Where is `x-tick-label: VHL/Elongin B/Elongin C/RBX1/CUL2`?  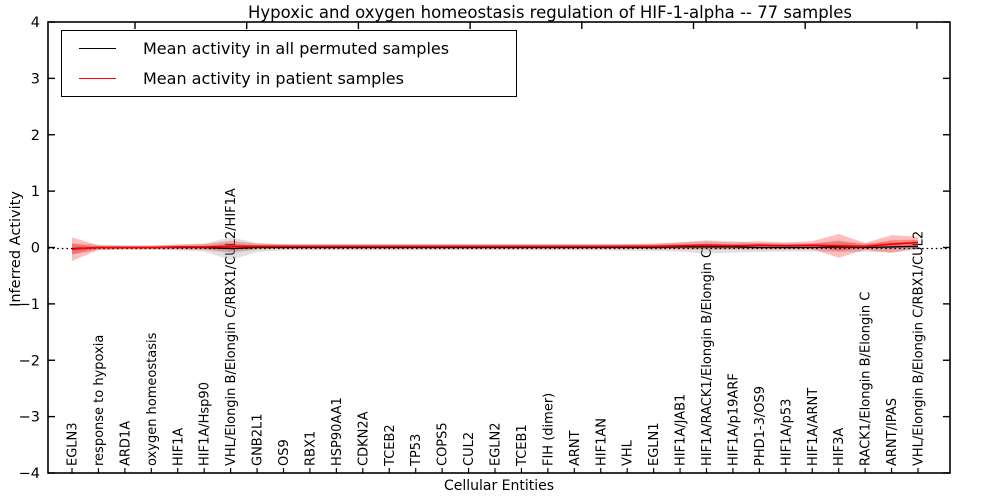
x-tick-label: VHL/Elongin B/Elongin C/RBX1/CUL2 is located at coordinates (919, 348).